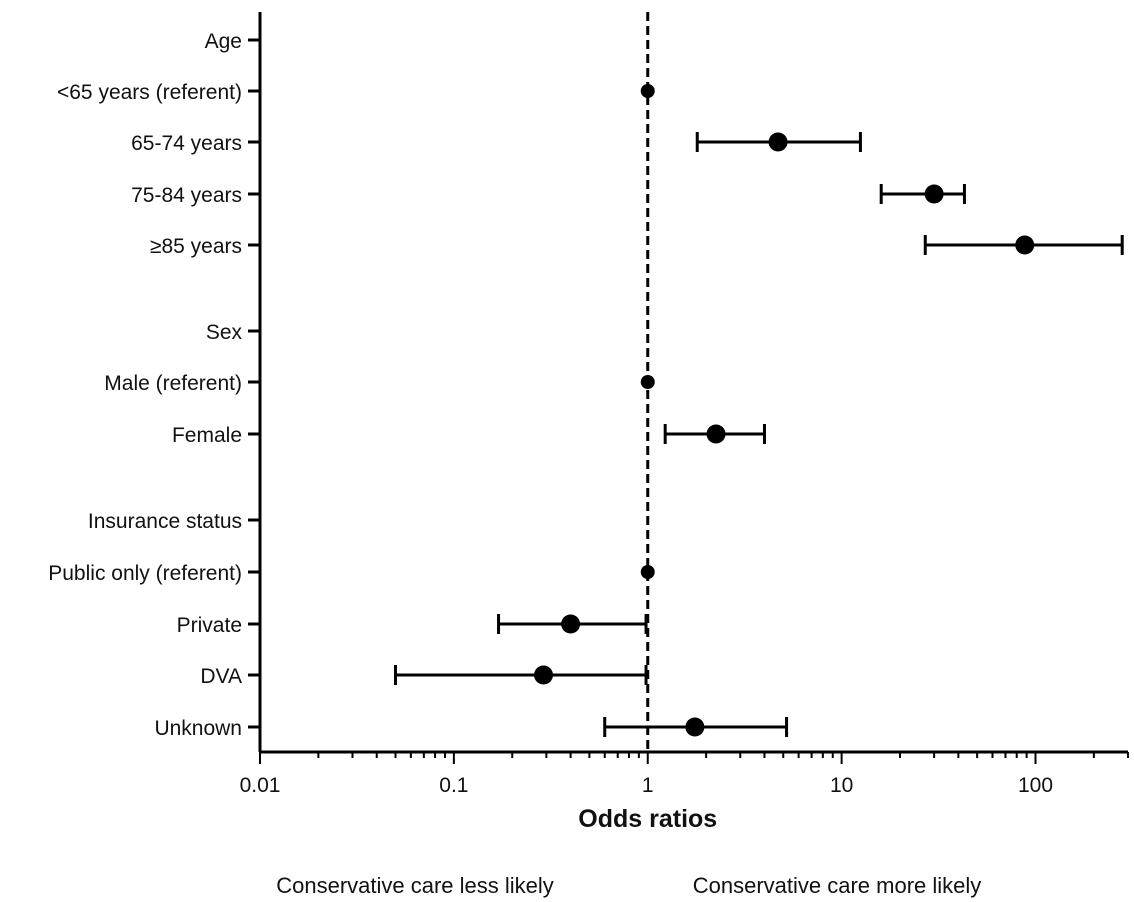  What do you see at coordinates (453, 785) in the screenshot?
I see `x-tick-label: 0.1` at bounding box center [453, 785].